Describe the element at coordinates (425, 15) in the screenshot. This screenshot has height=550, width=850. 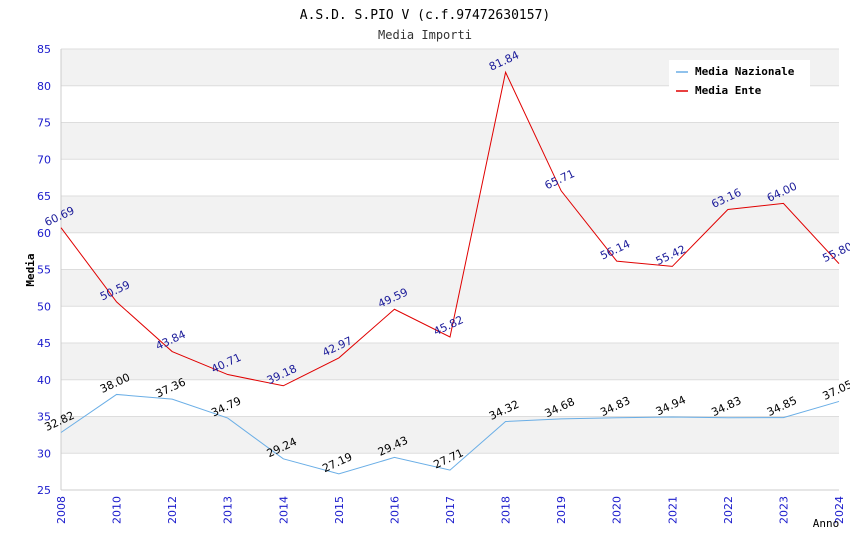
I see `chart-title: A.S.D. S.PIO V (c.f.97472630157)` at that location.